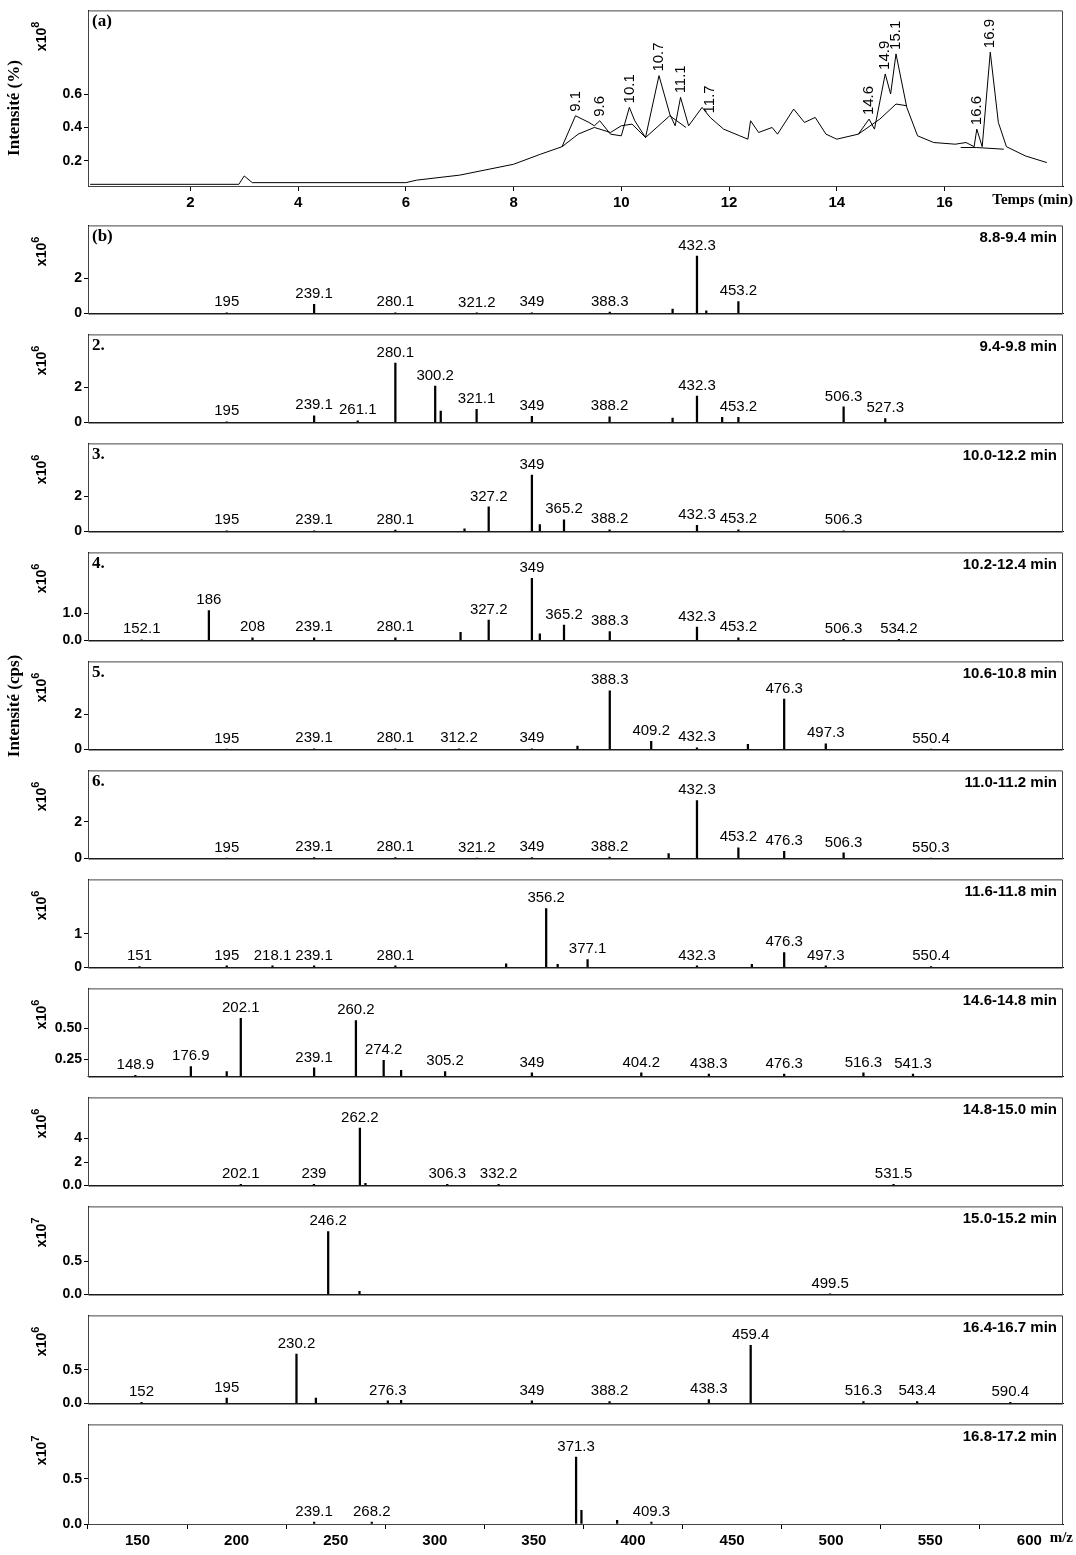  I want to click on y-tick-label: 4, so click(78, 1137).